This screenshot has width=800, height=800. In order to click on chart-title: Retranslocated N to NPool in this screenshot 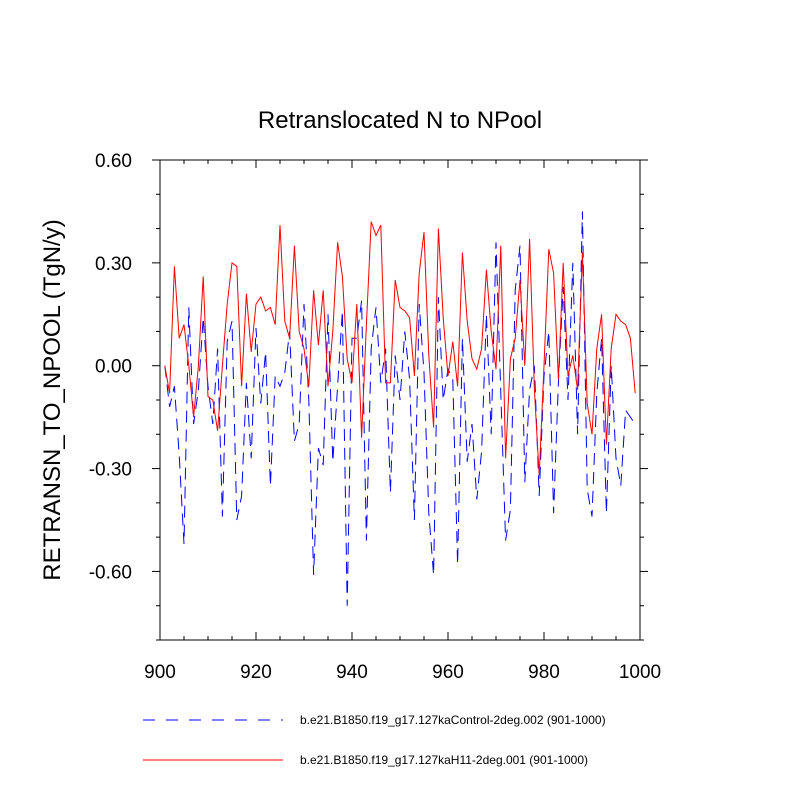, I will do `click(400, 120)`.